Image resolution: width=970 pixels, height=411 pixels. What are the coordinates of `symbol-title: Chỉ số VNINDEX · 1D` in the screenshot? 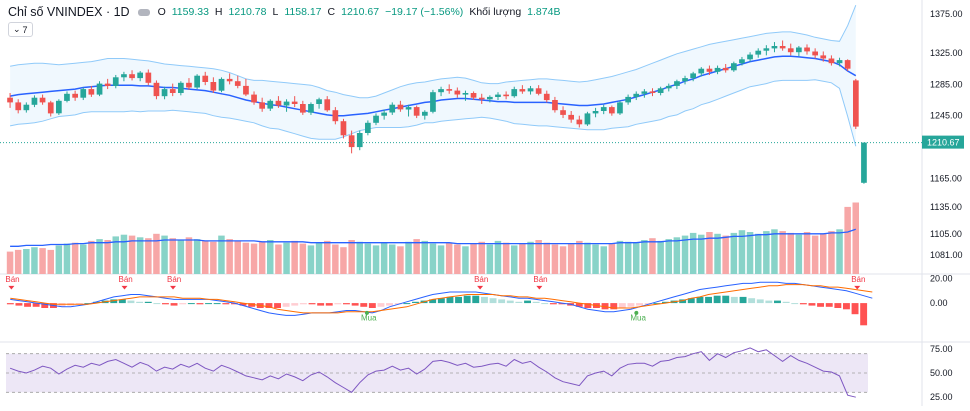 It's located at (69, 12).